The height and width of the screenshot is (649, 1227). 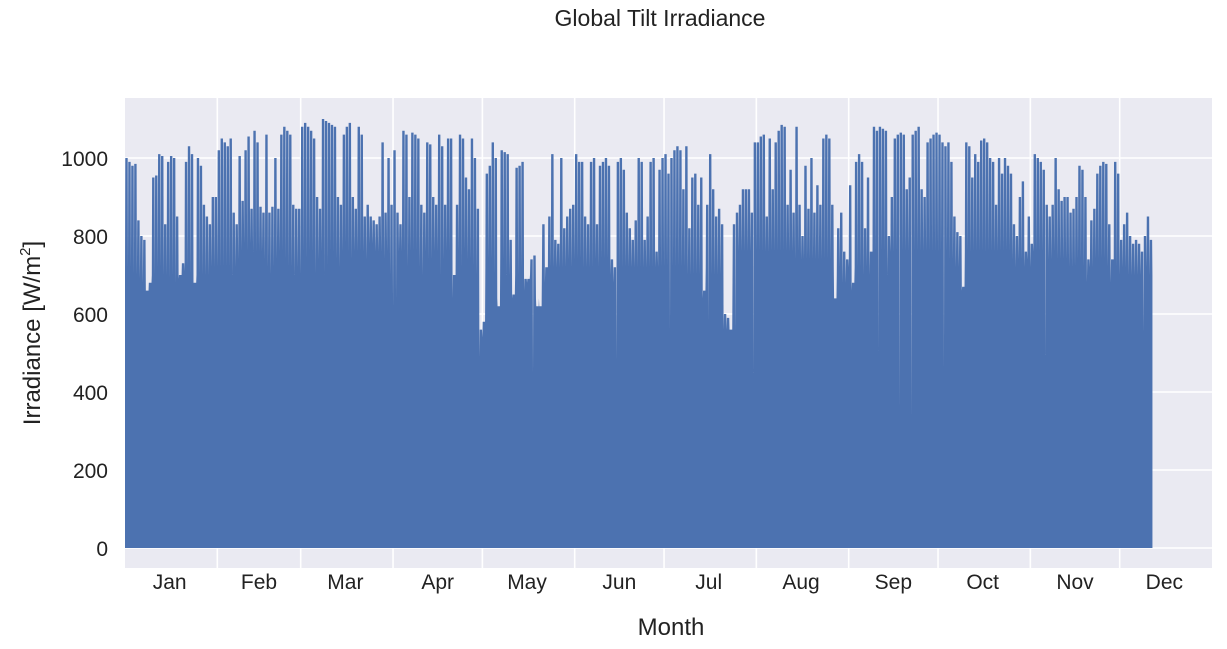 I want to click on x-tick-label: Dec, so click(x=1164, y=582).